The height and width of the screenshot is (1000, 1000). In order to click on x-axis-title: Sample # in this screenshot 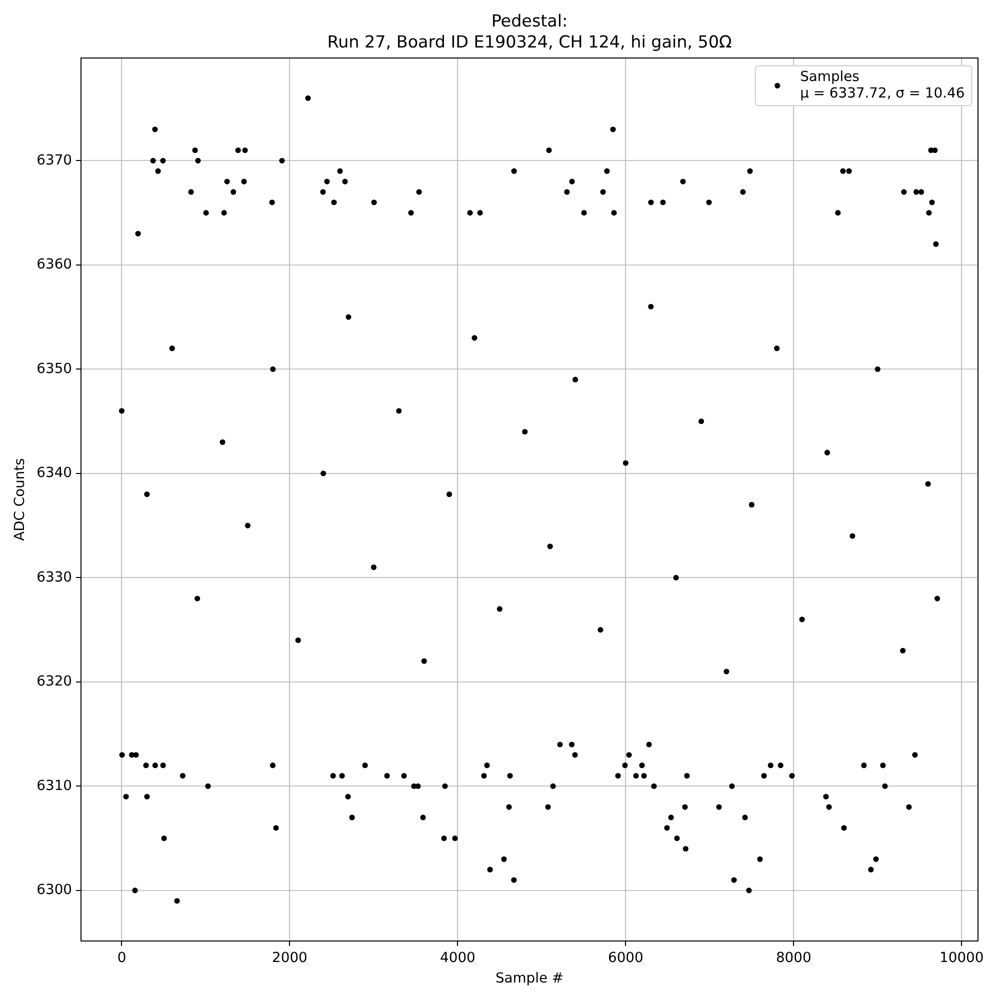, I will do `click(529, 978)`.